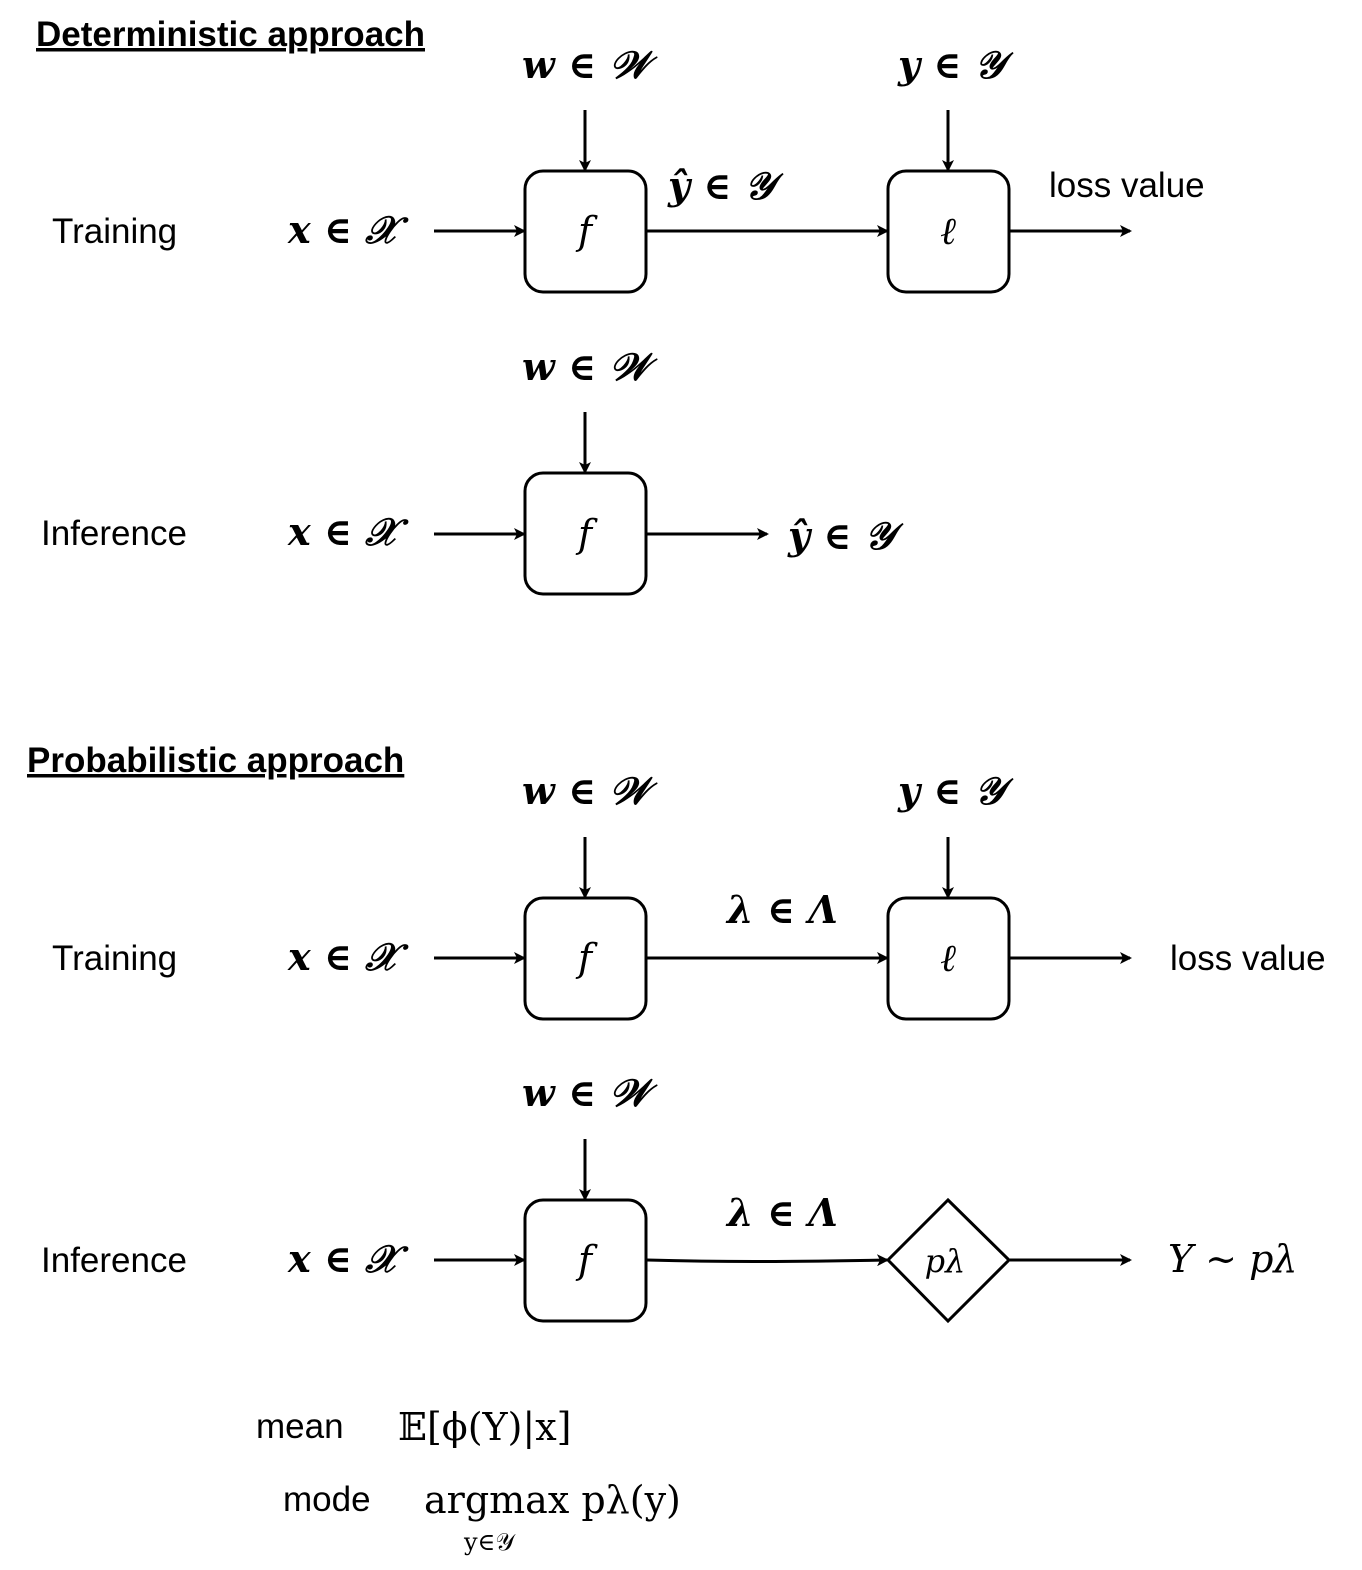 The image size is (1362, 1570). What do you see at coordinates (845, 535) in the screenshot?
I see `det-inference-output-label: ŷ ∈ 𝒴` at bounding box center [845, 535].